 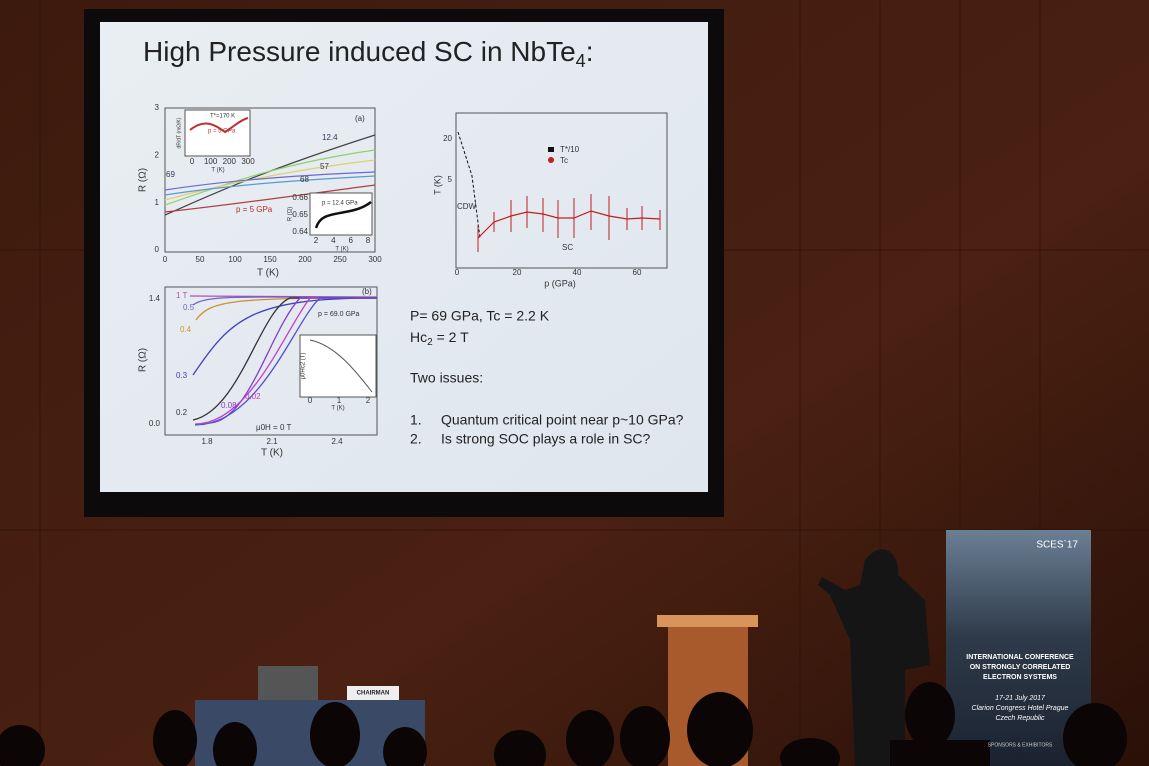 I want to click on slide-text: P= 69 GPa, Tc = 2.2 K, so click(x=480, y=316).